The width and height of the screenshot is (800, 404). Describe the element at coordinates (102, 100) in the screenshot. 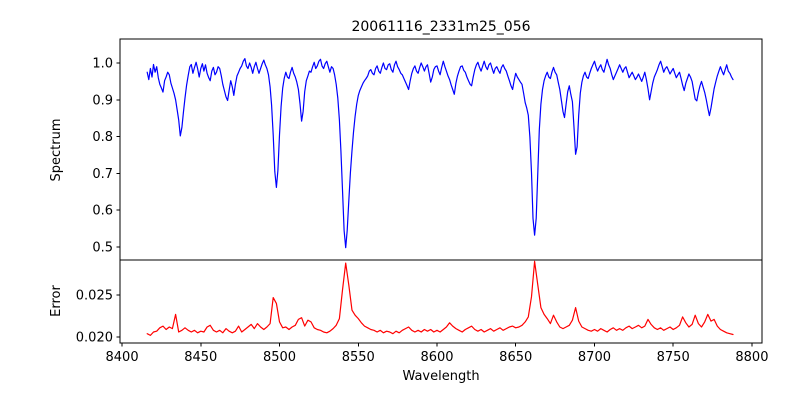

I see `spectrum-y-tick-label: 0.9` at that location.